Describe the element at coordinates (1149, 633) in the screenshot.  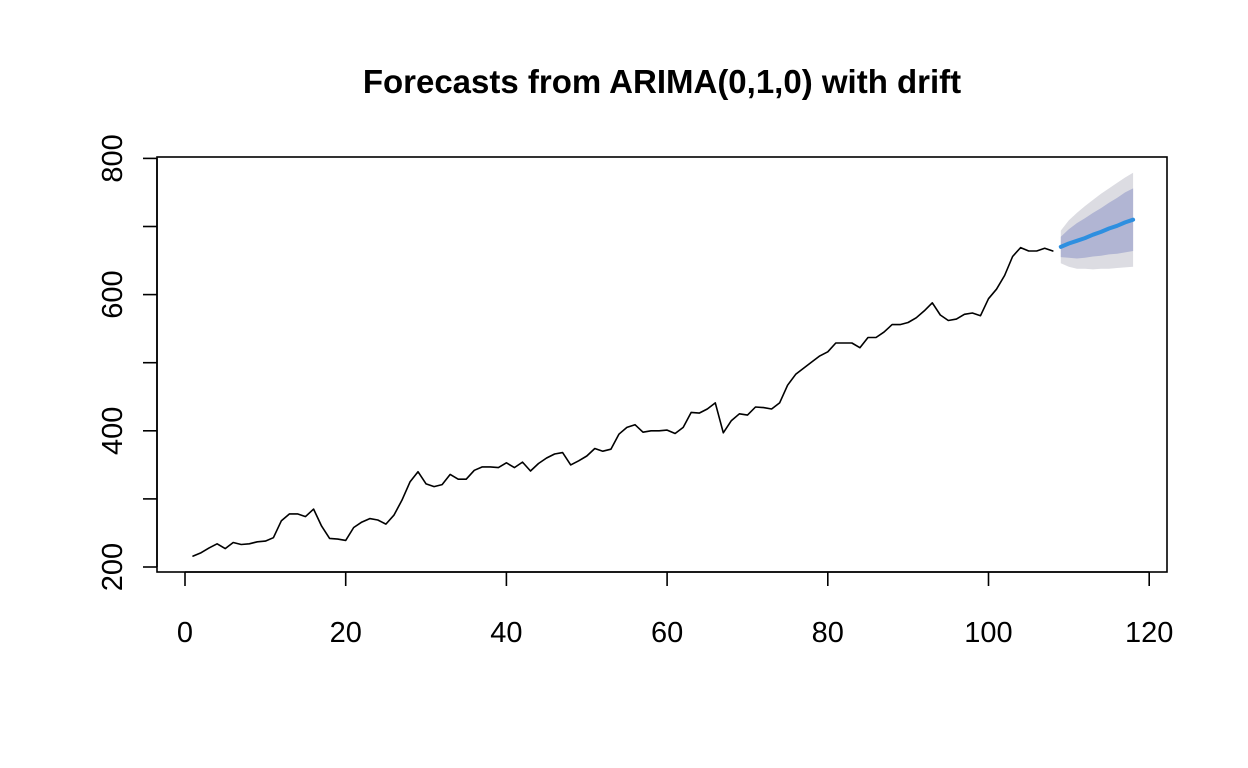
I see `x-tick-label: 120` at that location.